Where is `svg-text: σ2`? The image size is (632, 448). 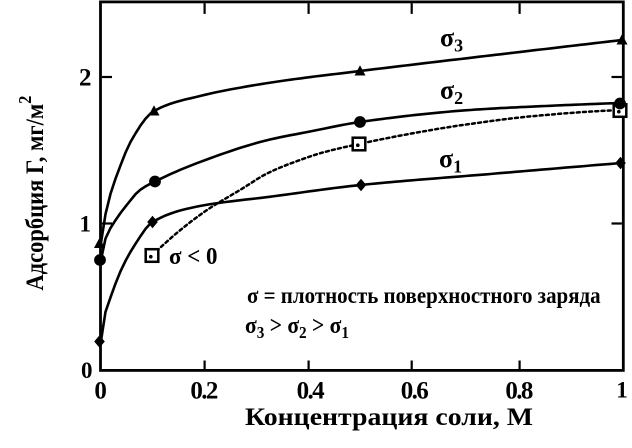
svg-text: σ2 is located at coordinates (451, 92).